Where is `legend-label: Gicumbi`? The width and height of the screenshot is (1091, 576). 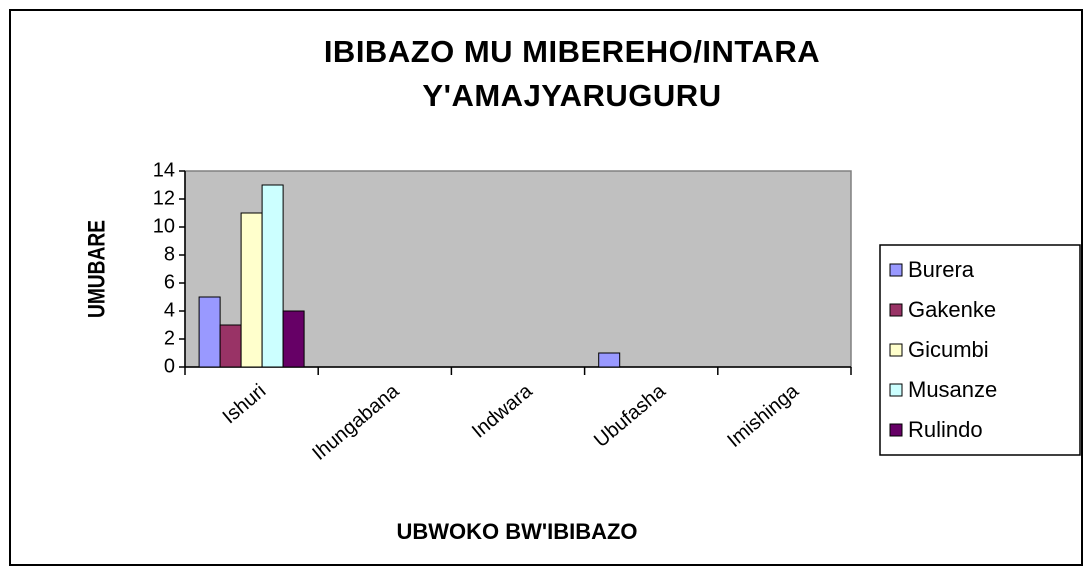 legend-label: Gicumbi is located at coordinates (948, 349).